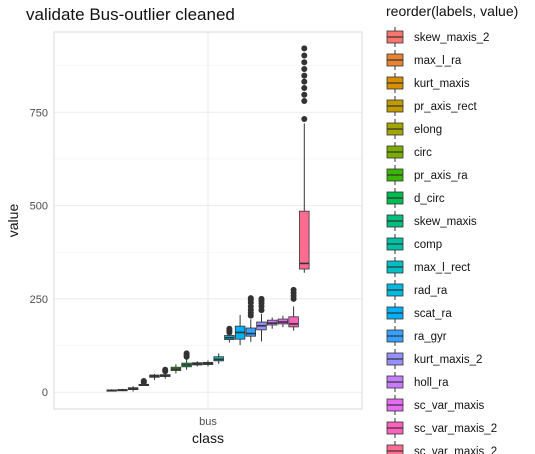 The height and width of the screenshot is (454, 535). I want to click on legend-item: holl_ra, so click(417, 382).